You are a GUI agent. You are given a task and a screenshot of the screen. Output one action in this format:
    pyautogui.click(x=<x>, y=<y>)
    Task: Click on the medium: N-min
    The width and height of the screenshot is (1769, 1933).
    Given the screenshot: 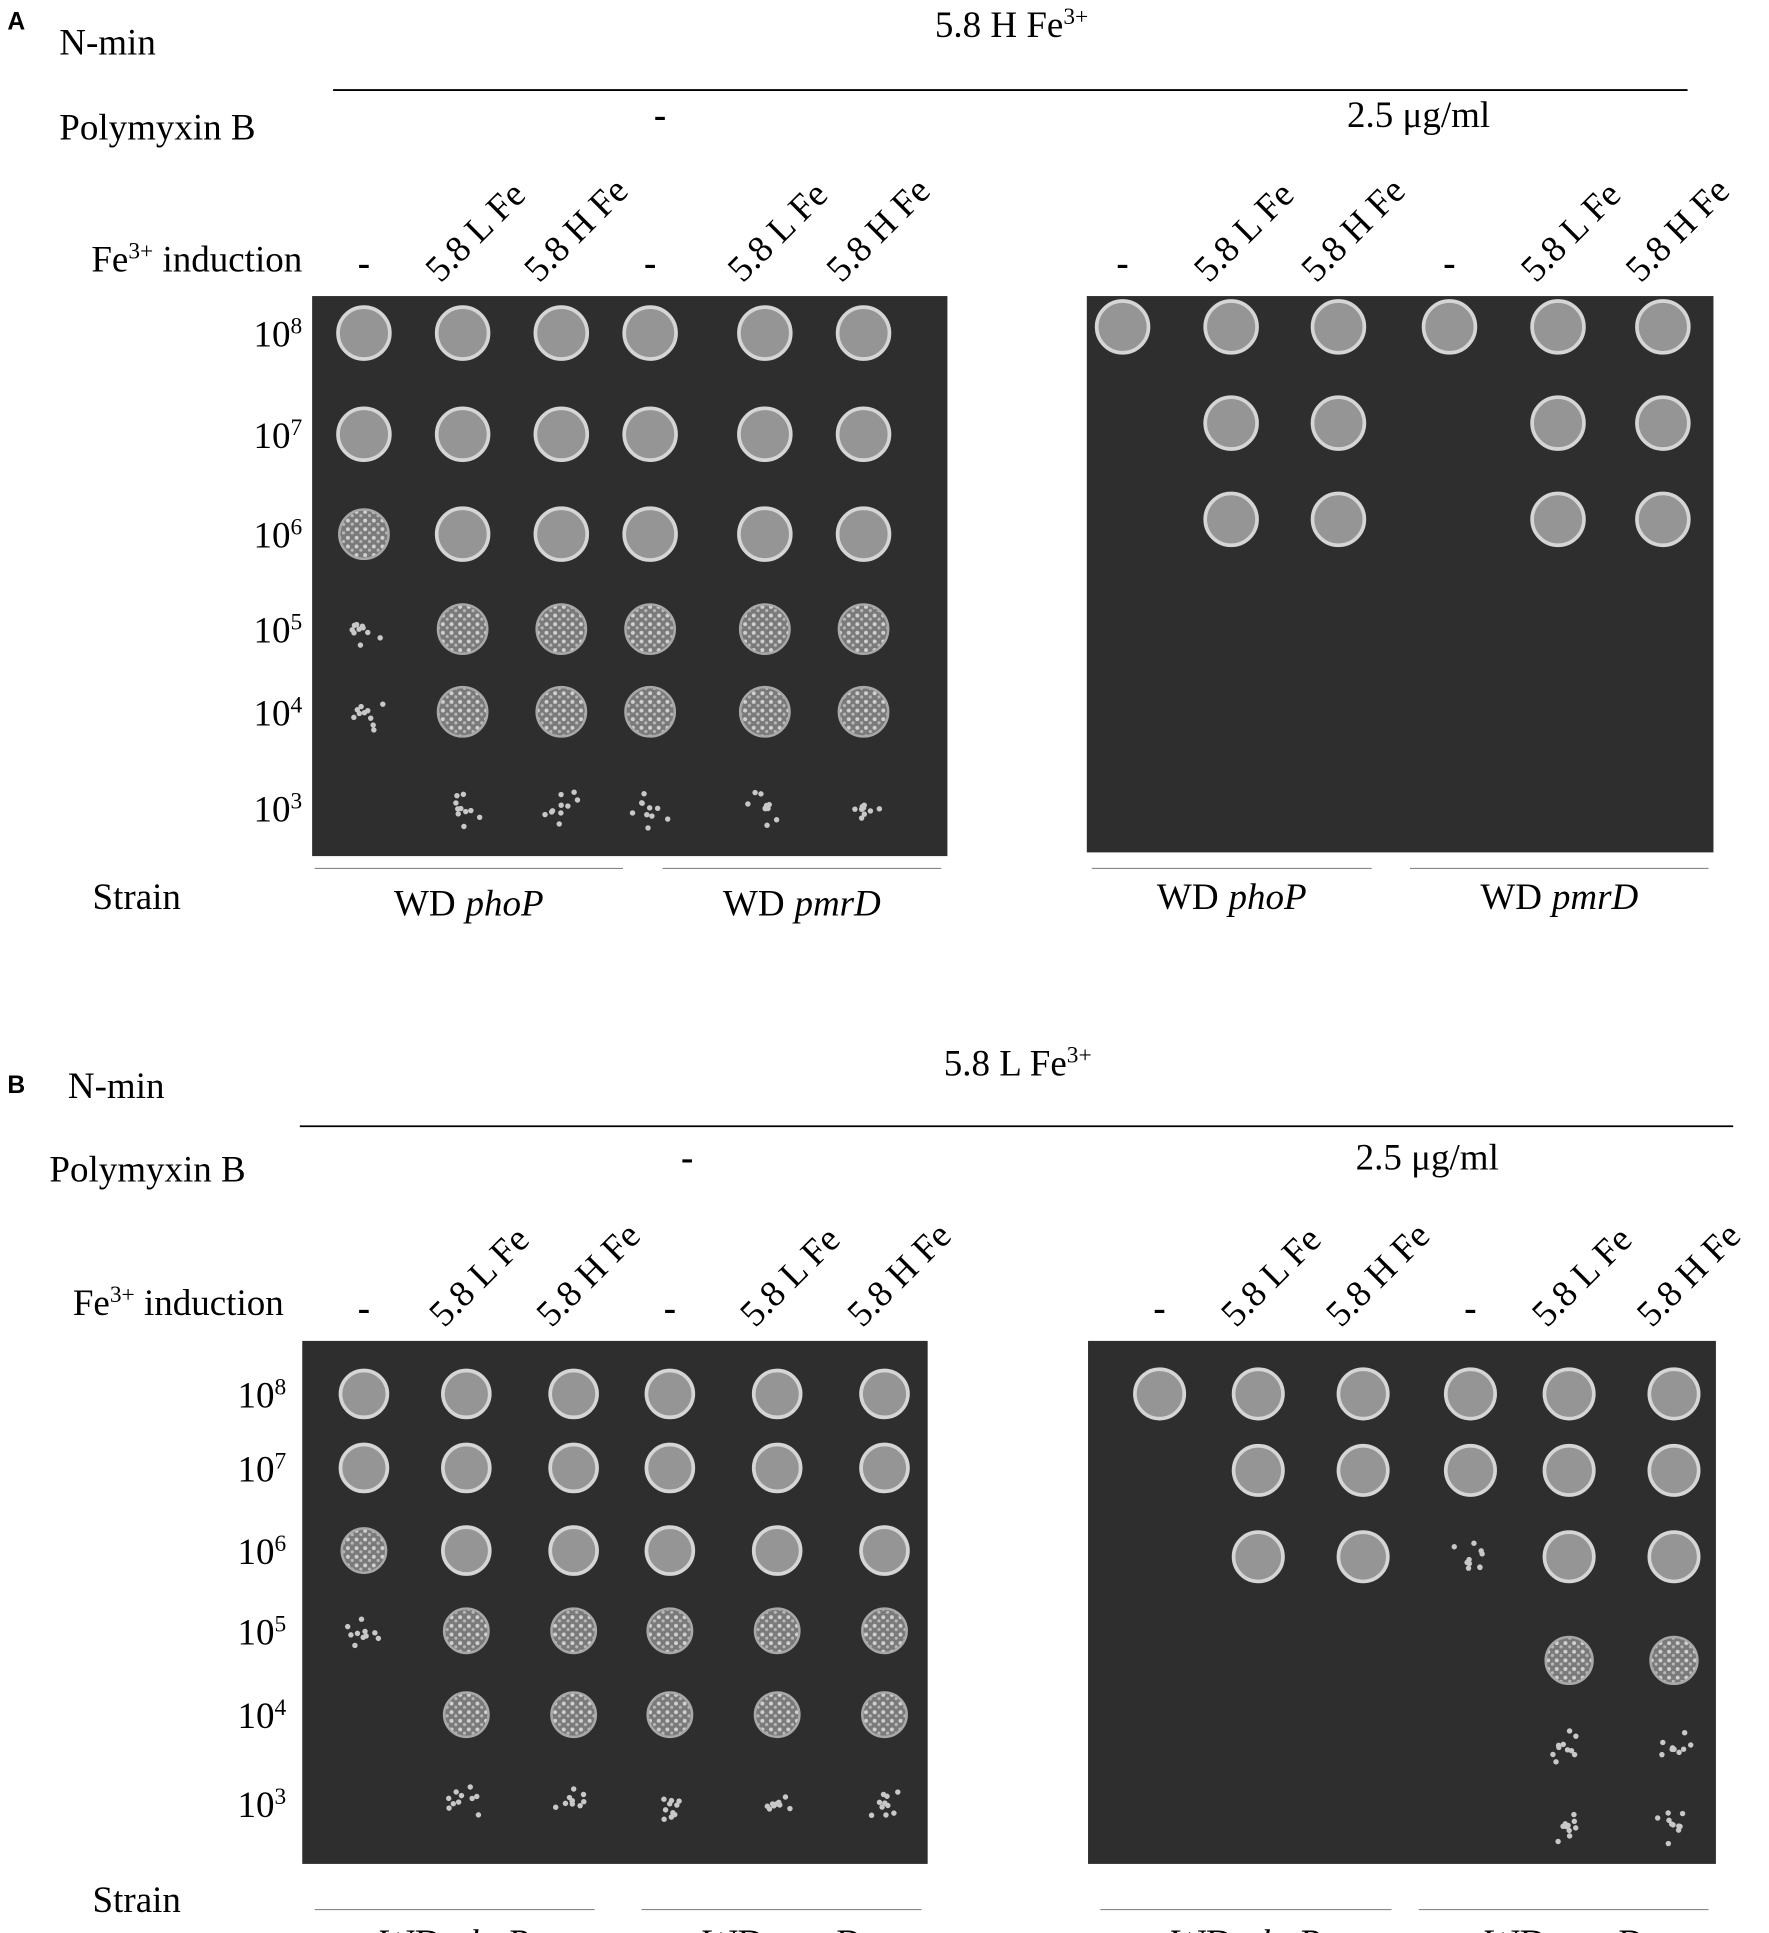 What is the action you would take?
    pyautogui.click(x=116, y=1086)
    